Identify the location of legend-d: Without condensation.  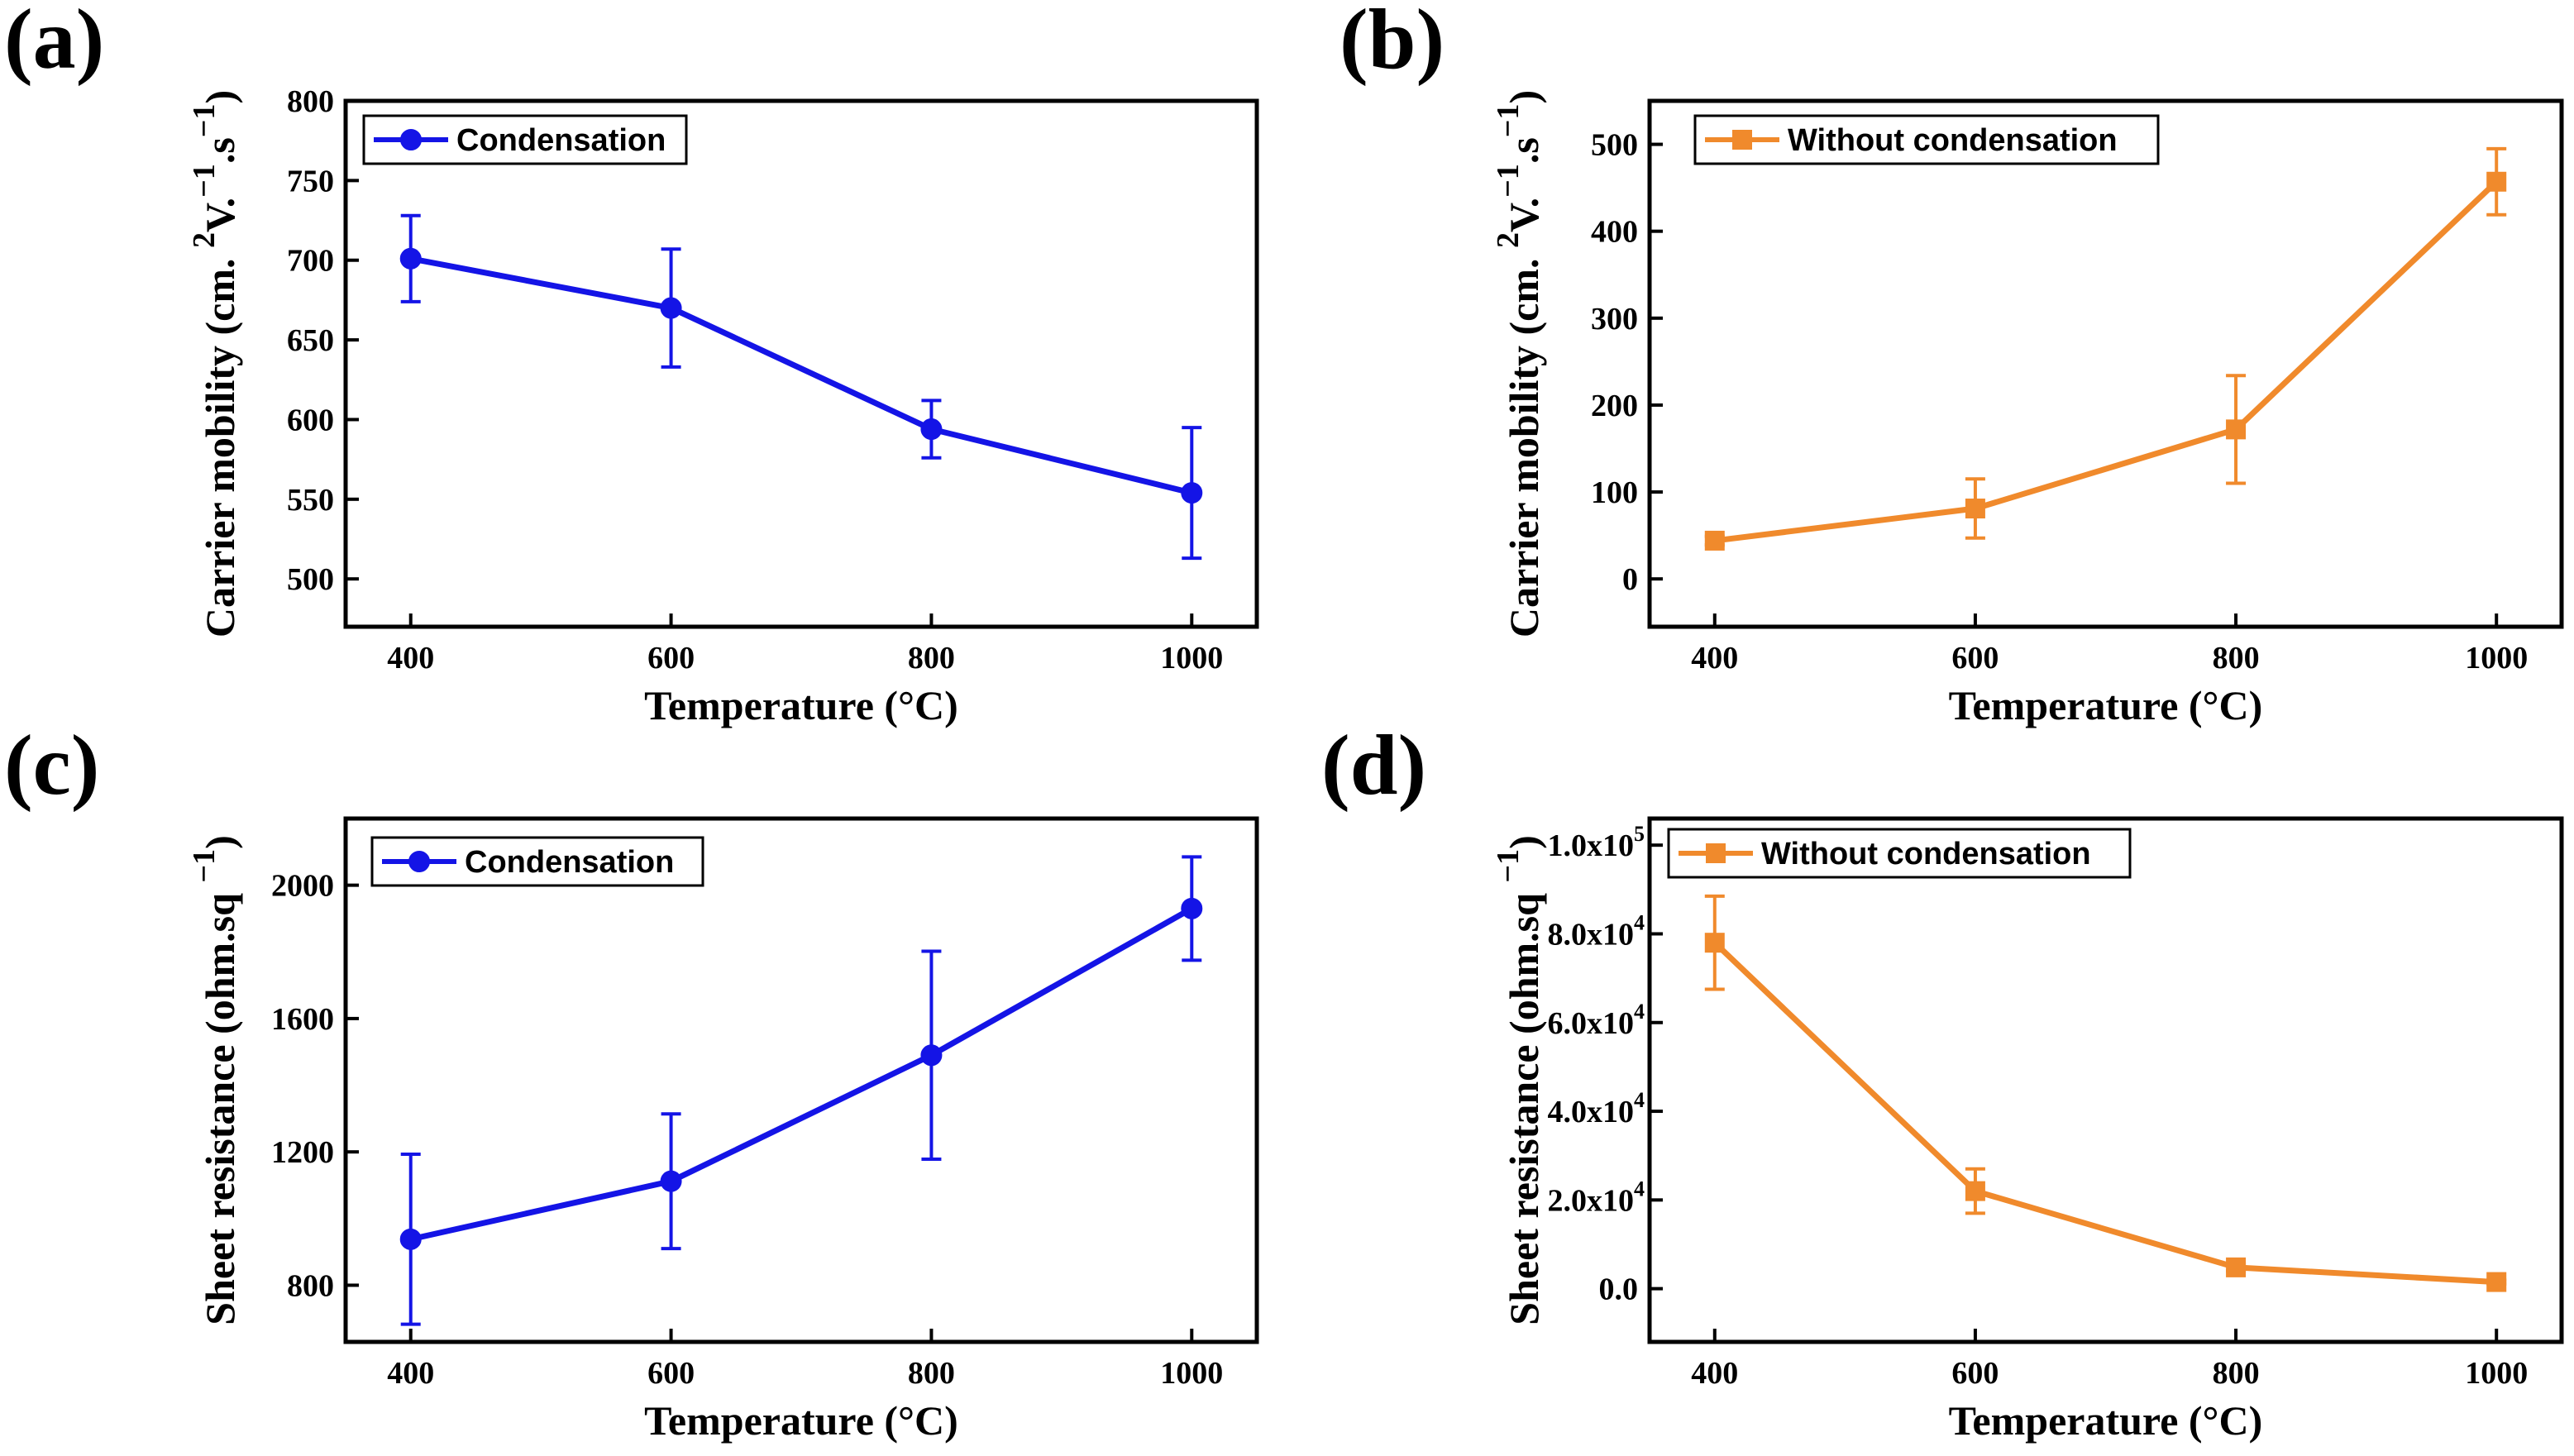
(1899, 853).